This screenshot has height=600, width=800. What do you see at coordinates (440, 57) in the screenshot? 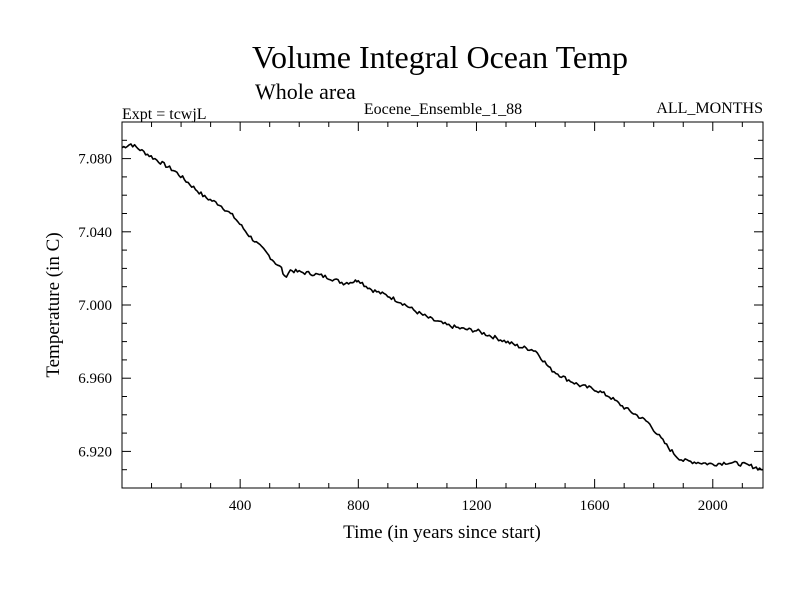
I see `chart-title: Volume Integral Ocean Temp` at bounding box center [440, 57].